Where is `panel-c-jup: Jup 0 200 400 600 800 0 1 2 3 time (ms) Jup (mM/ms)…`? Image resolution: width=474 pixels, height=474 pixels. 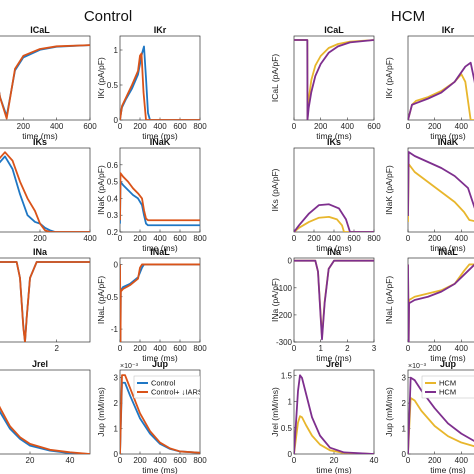
panel-c-jup: Jup 0 200 400 600 800 0 1 2 3 time (ms) Jup (mM/ms)… is located at coordinates (151, 416).